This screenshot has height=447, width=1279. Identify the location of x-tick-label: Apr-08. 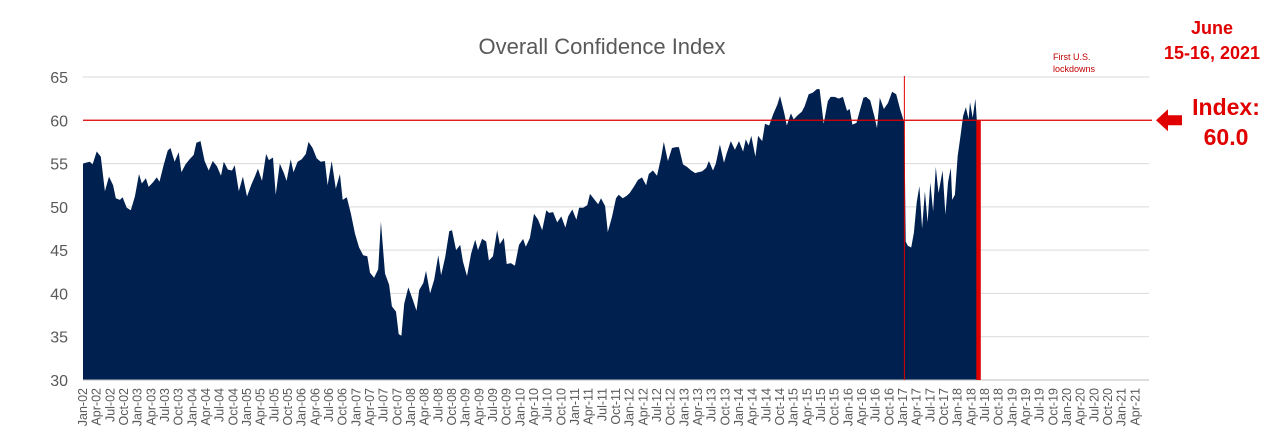
(425, 407).